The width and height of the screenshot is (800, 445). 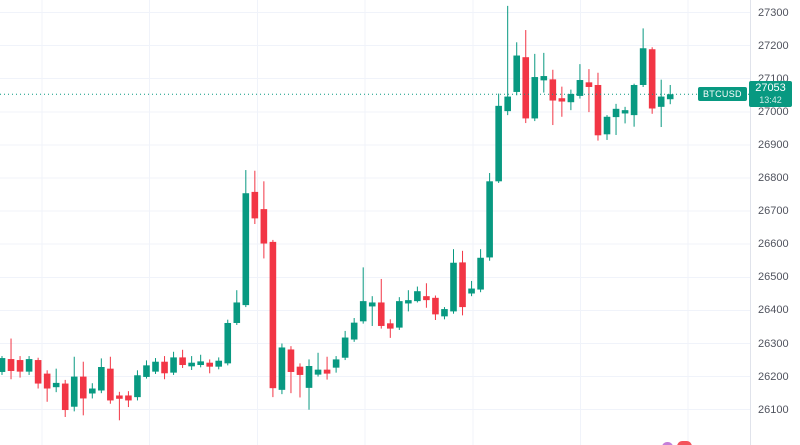 I want to click on price-axis-label: 26500, so click(x=773, y=277).